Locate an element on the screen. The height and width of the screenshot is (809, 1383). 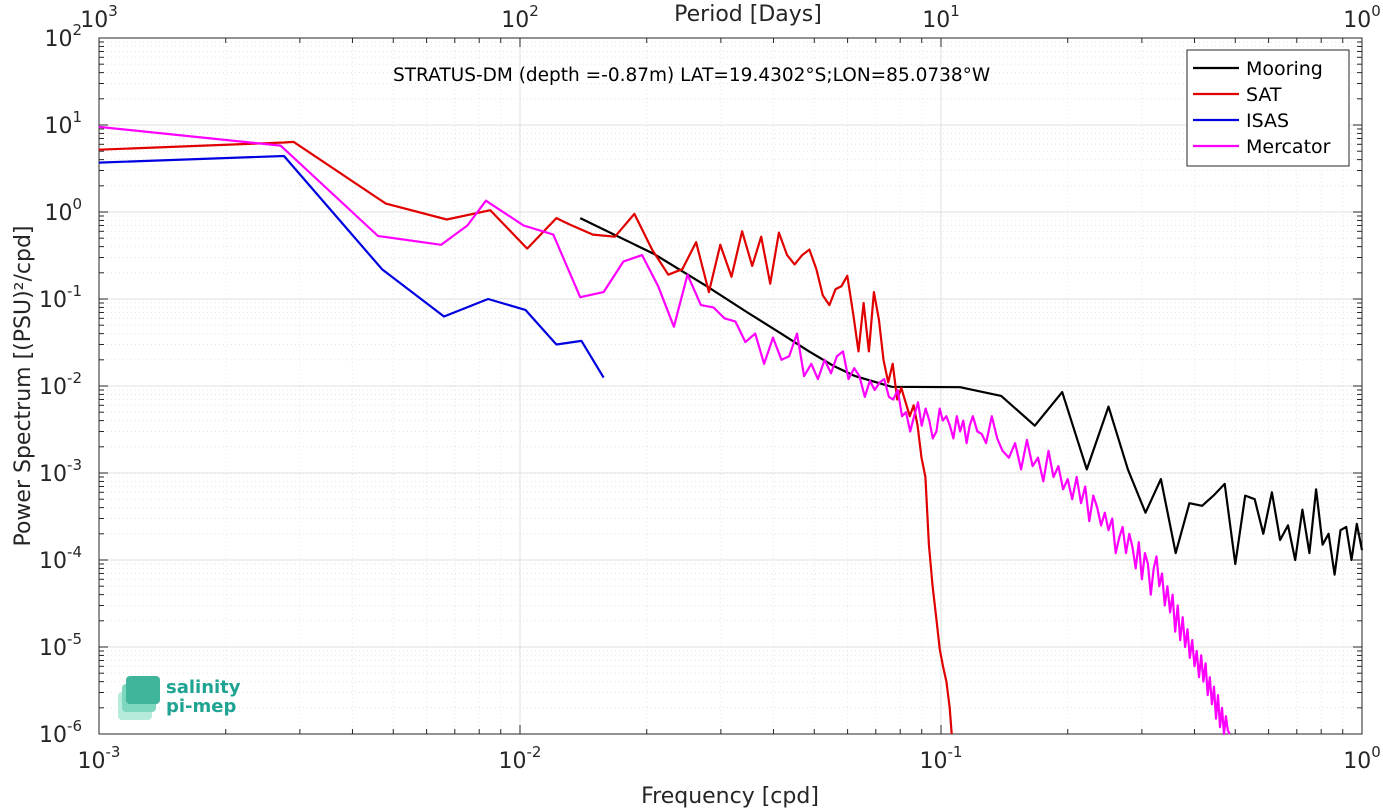
y-tick-label: 10⁻² is located at coordinates (60, 384).